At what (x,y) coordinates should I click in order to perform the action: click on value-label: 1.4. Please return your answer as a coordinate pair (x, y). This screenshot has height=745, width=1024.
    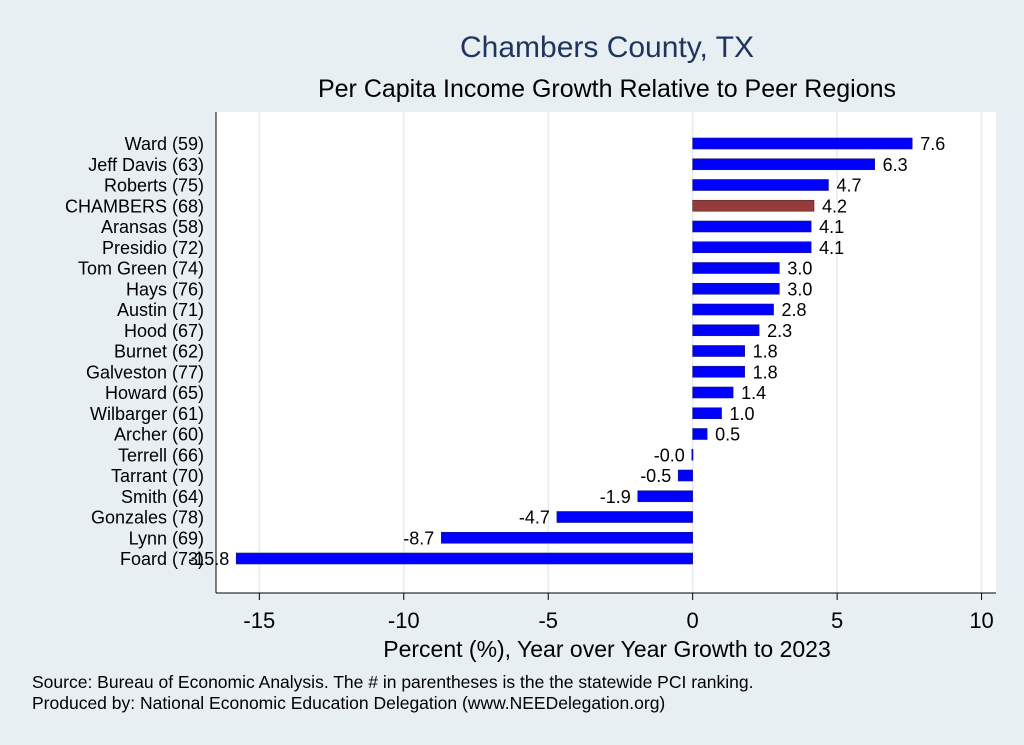
    Looking at the image, I should click on (753, 393).